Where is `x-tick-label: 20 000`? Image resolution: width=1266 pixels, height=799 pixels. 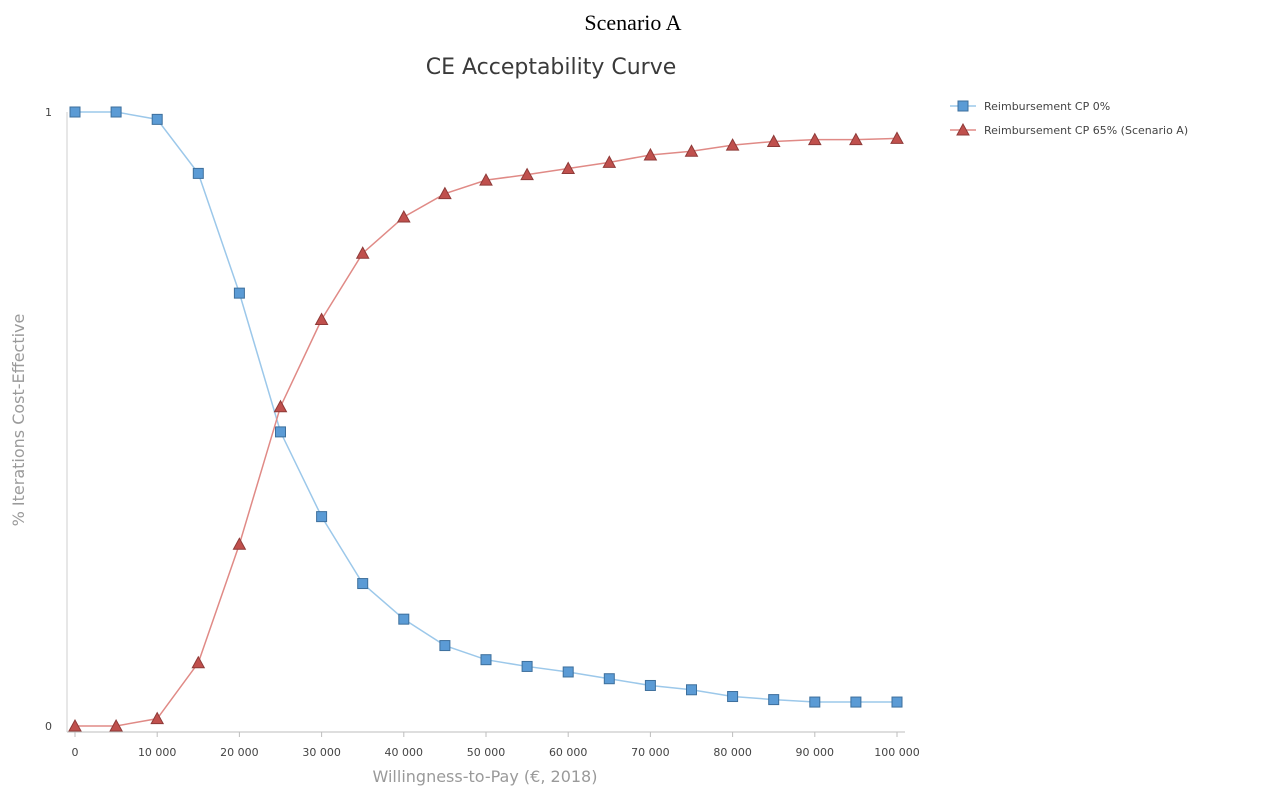
x-tick-label: 20 000 is located at coordinates (239, 752).